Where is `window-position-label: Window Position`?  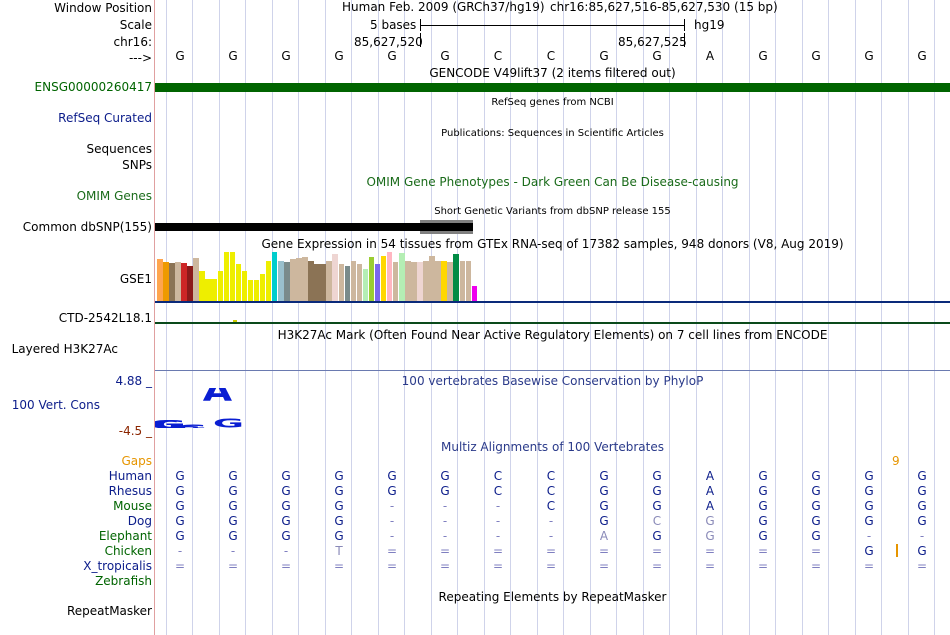
window-position-label: Window Position is located at coordinates (103, 8).